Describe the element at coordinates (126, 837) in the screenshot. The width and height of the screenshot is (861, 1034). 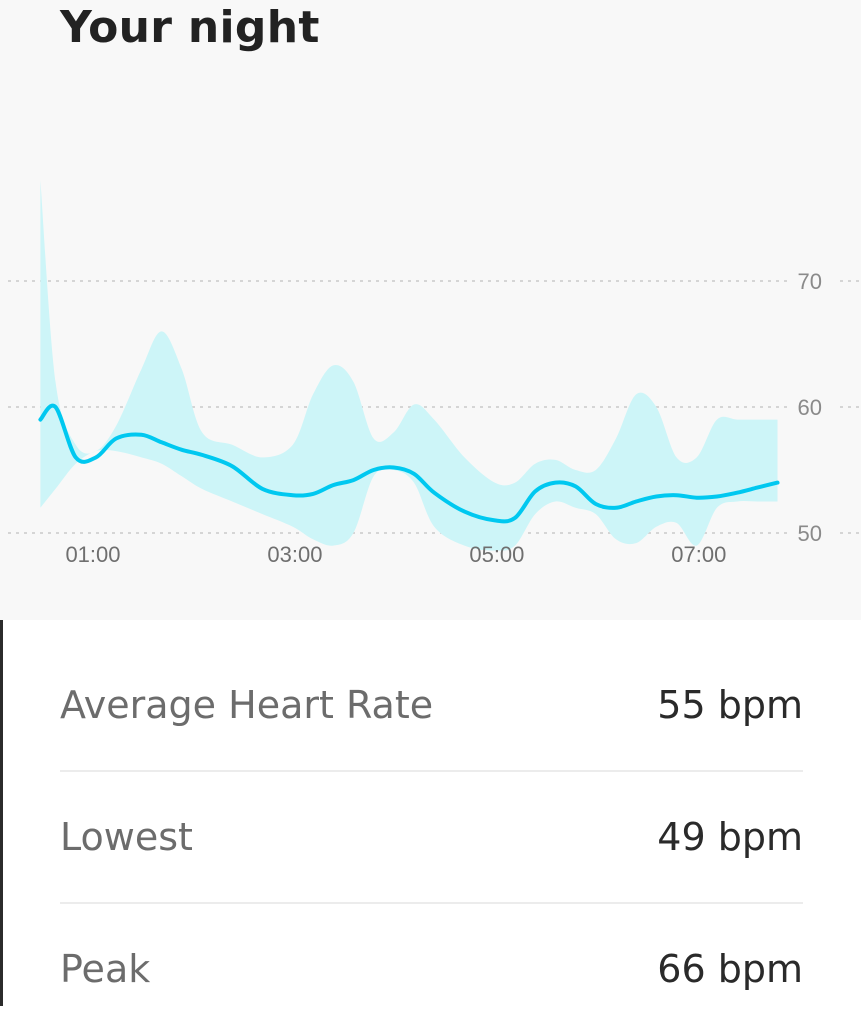
I see `stat-label: Lowest` at that location.